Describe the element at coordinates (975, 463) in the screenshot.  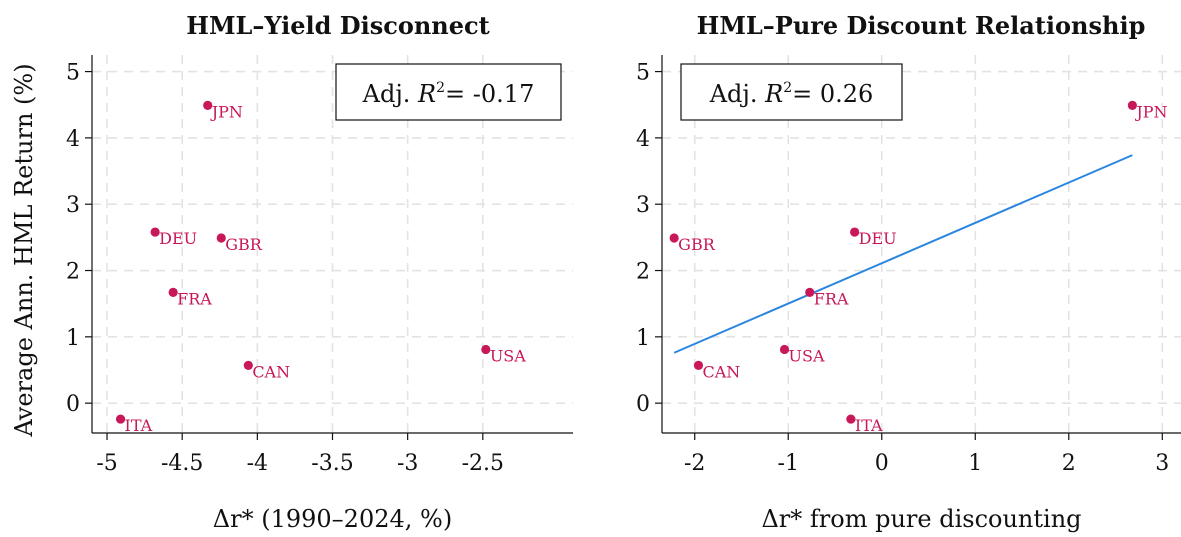
I see `x-tick-label: 1` at that location.